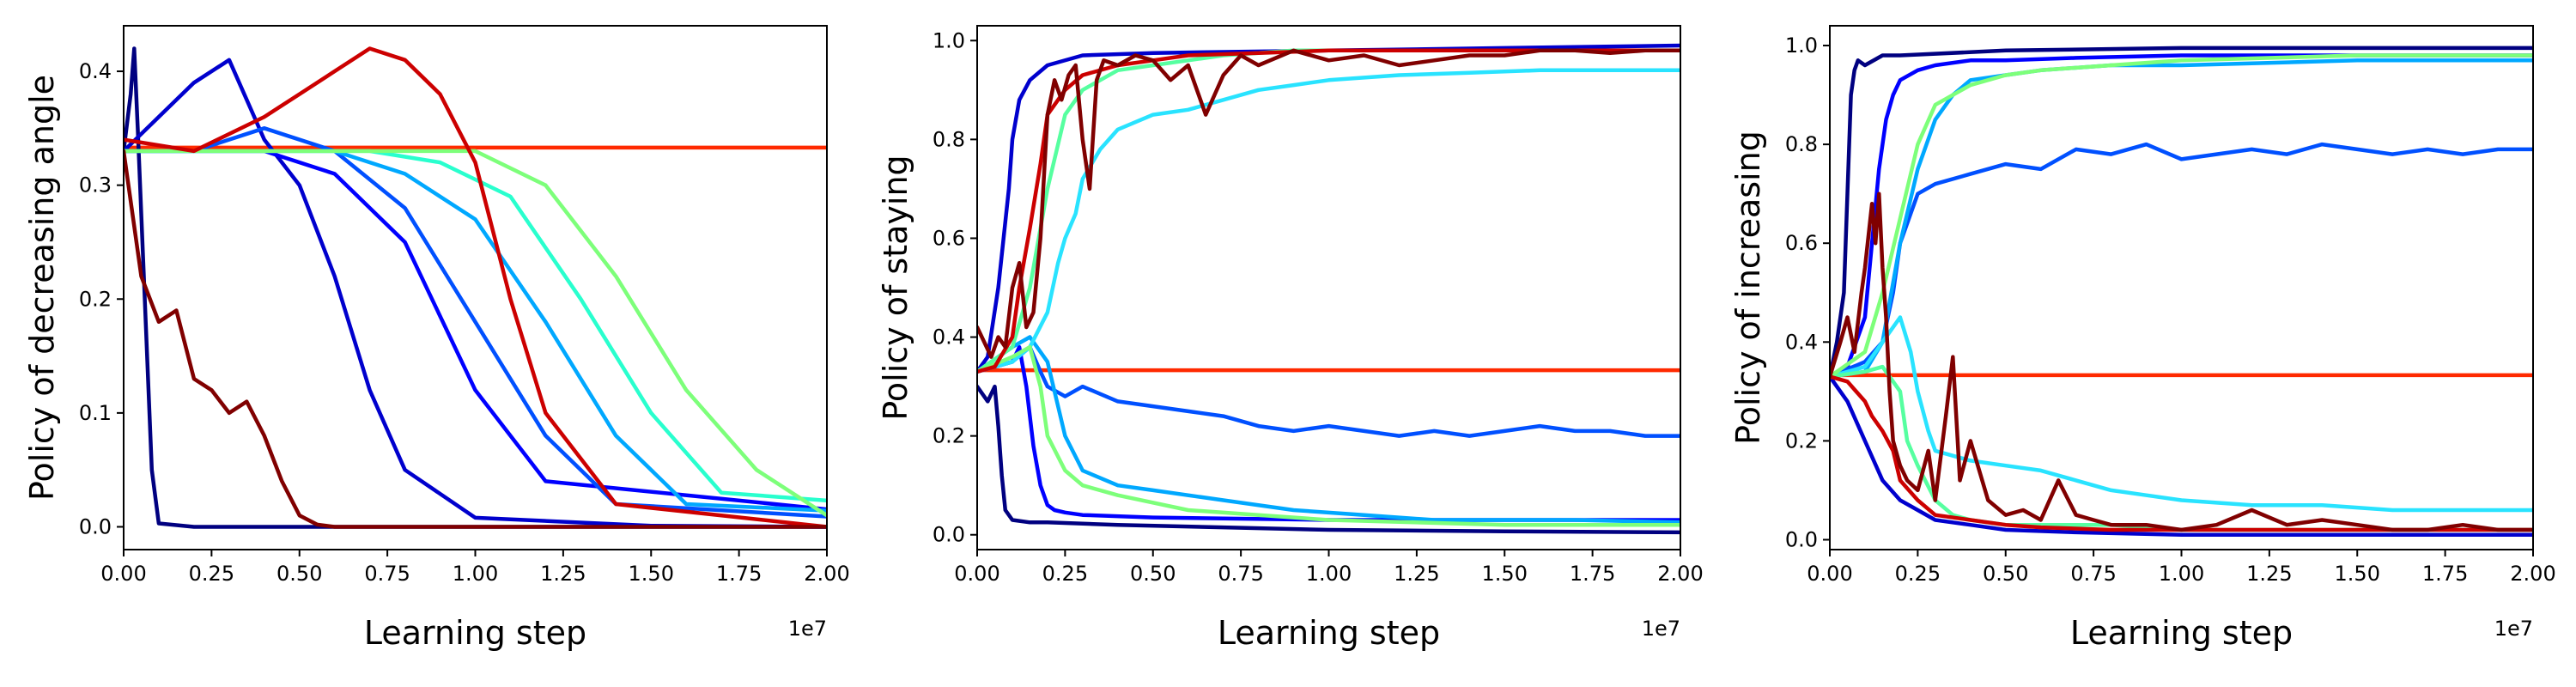 The image size is (2576, 687). What do you see at coordinates (96, 185) in the screenshot?
I see `y-tick-label: 0.3` at bounding box center [96, 185].